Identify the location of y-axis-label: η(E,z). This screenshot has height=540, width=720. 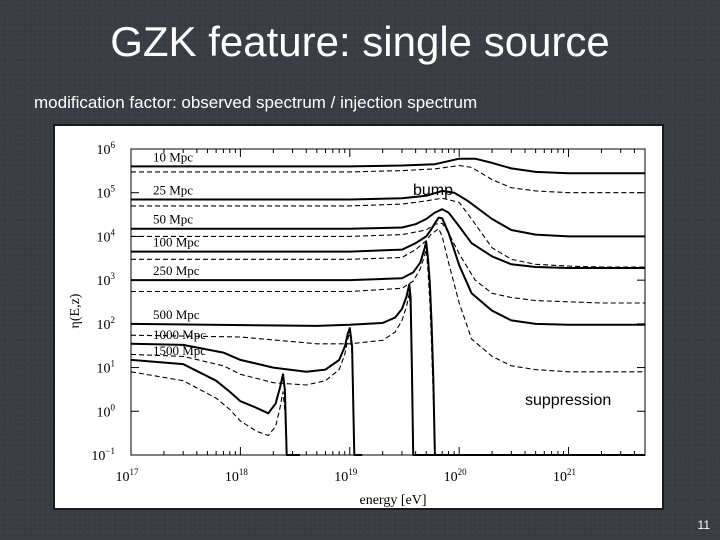
(75, 310).